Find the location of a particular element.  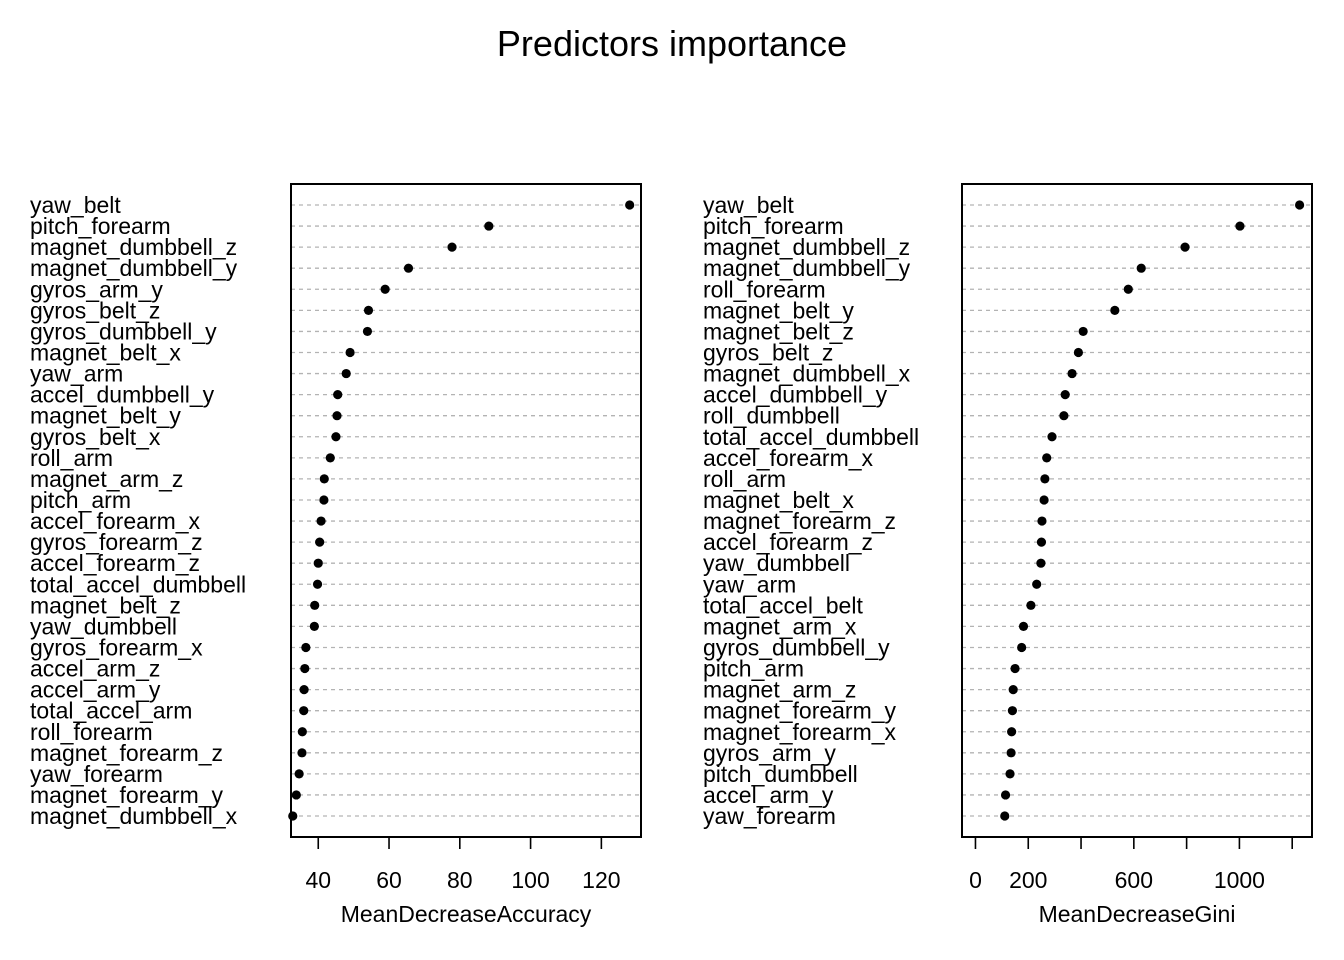

x-tick-label: 0 is located at coordinates (975, 880).